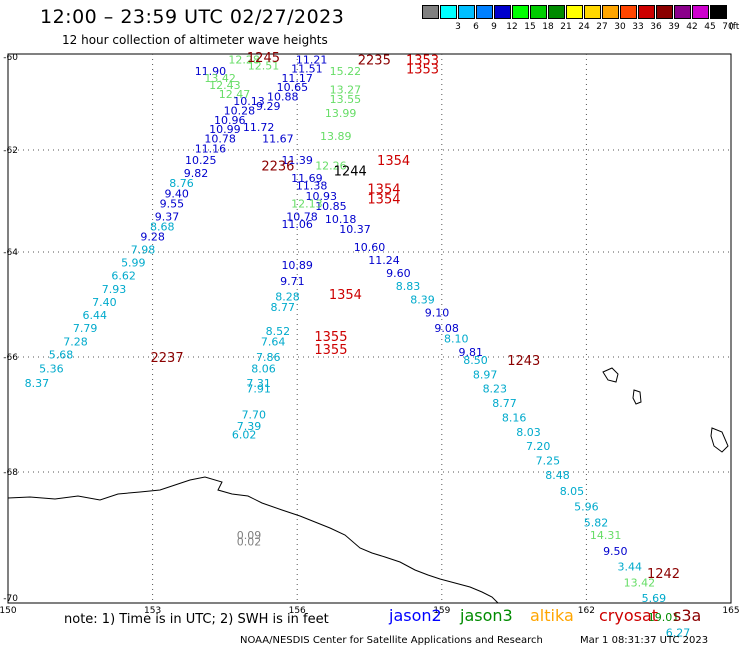  What do you see at coordinates (225, 85) in the screenshot?
I see `wave-height-label: 12.43` at bounding box center [225, 85].